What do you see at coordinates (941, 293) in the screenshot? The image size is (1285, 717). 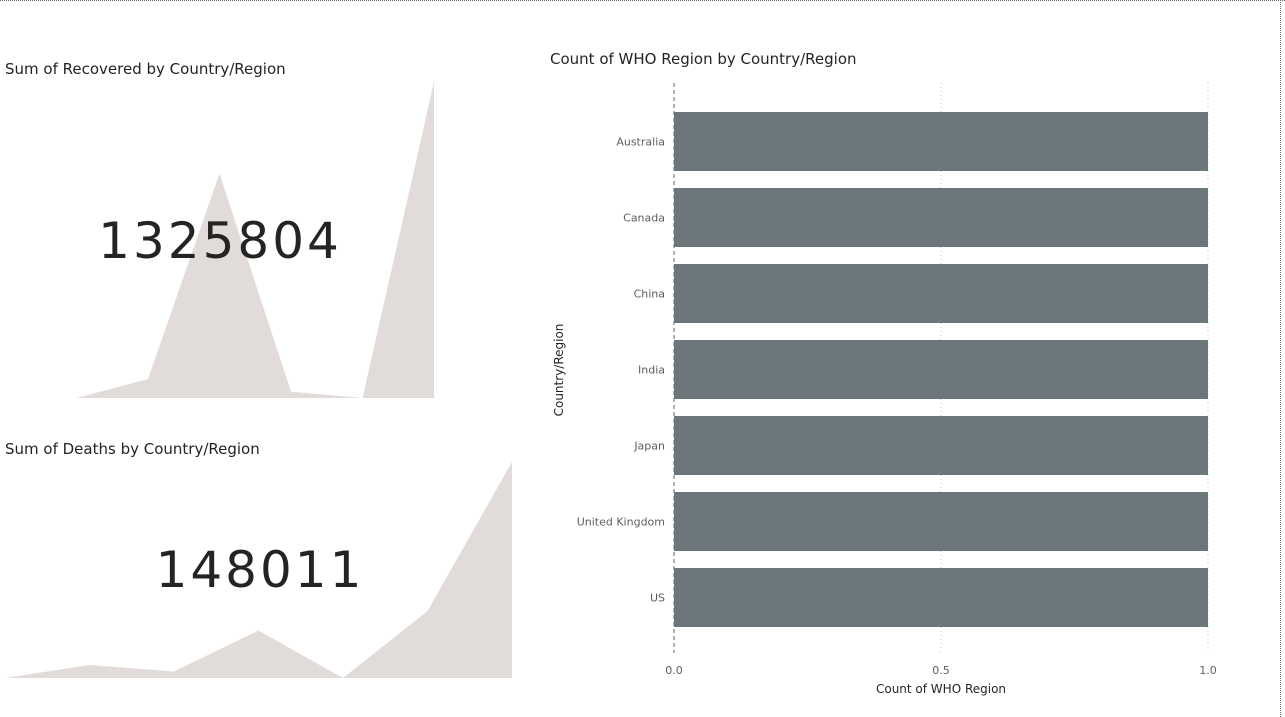 I see `bar-china` at bounding box center [941, 293].